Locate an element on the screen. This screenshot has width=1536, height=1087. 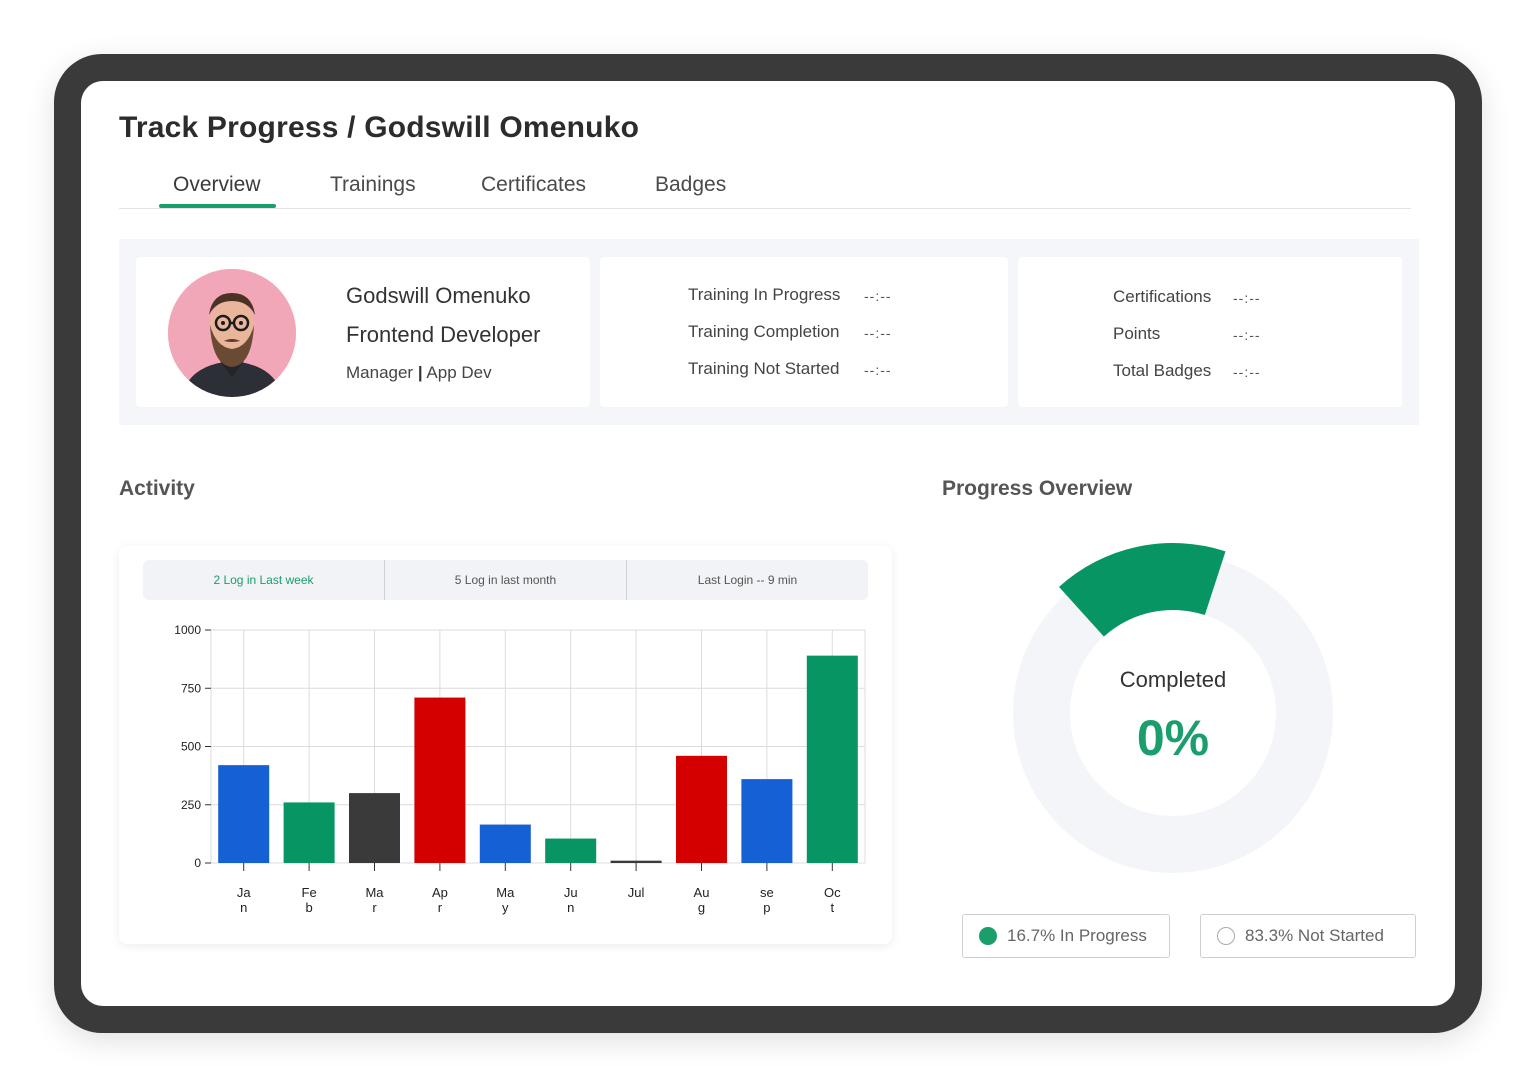
bar-aug is located at coordinates (701, 809).